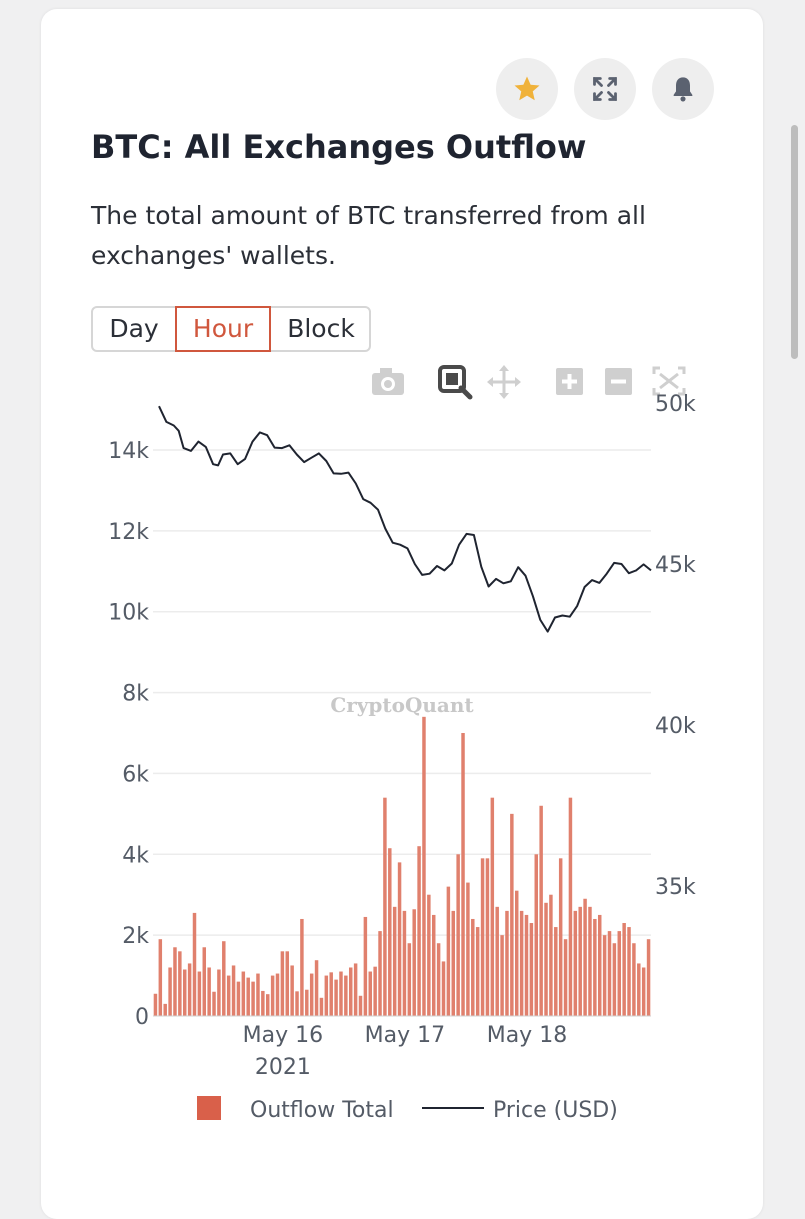 The image size is (805, 1219). I want to click on modebar, so click(529, 382).